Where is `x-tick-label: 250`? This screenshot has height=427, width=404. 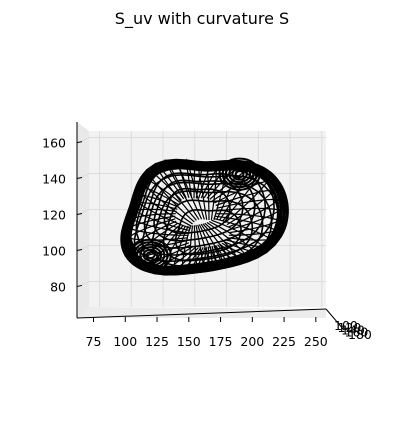
x-tick-label: 250 is located at coordinates (316, 341).